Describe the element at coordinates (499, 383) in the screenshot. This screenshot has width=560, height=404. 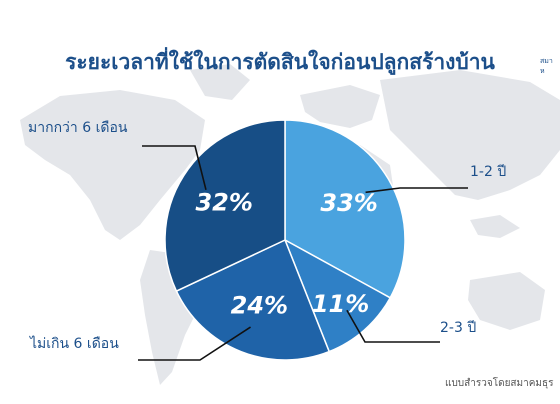
I see `source-note: แบบสำรวจโดยสมาคมธุร` at that location.